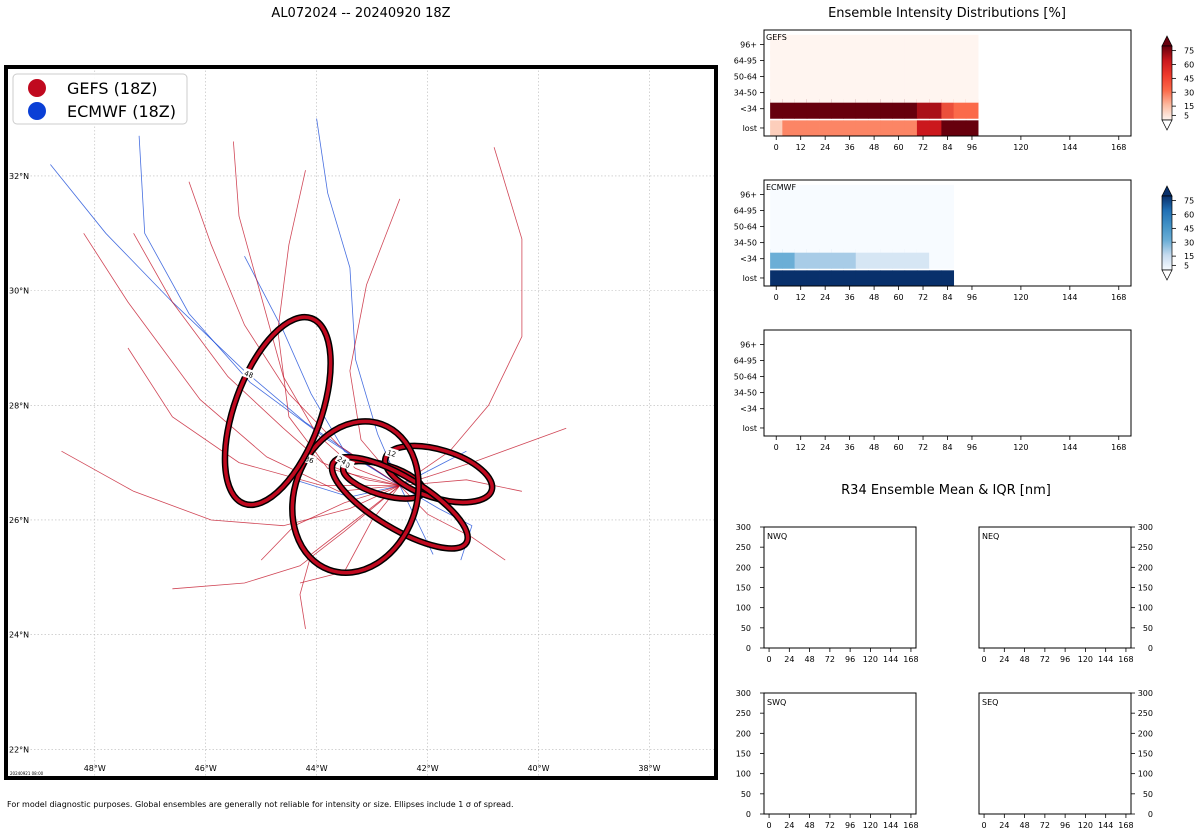 The height and width of the screenshot is (840, 1200). What do you see at coordinates (19, 520) in the screenshot?
I see `map-y-tick-label: 26°N` at bounding box center [19, 520].